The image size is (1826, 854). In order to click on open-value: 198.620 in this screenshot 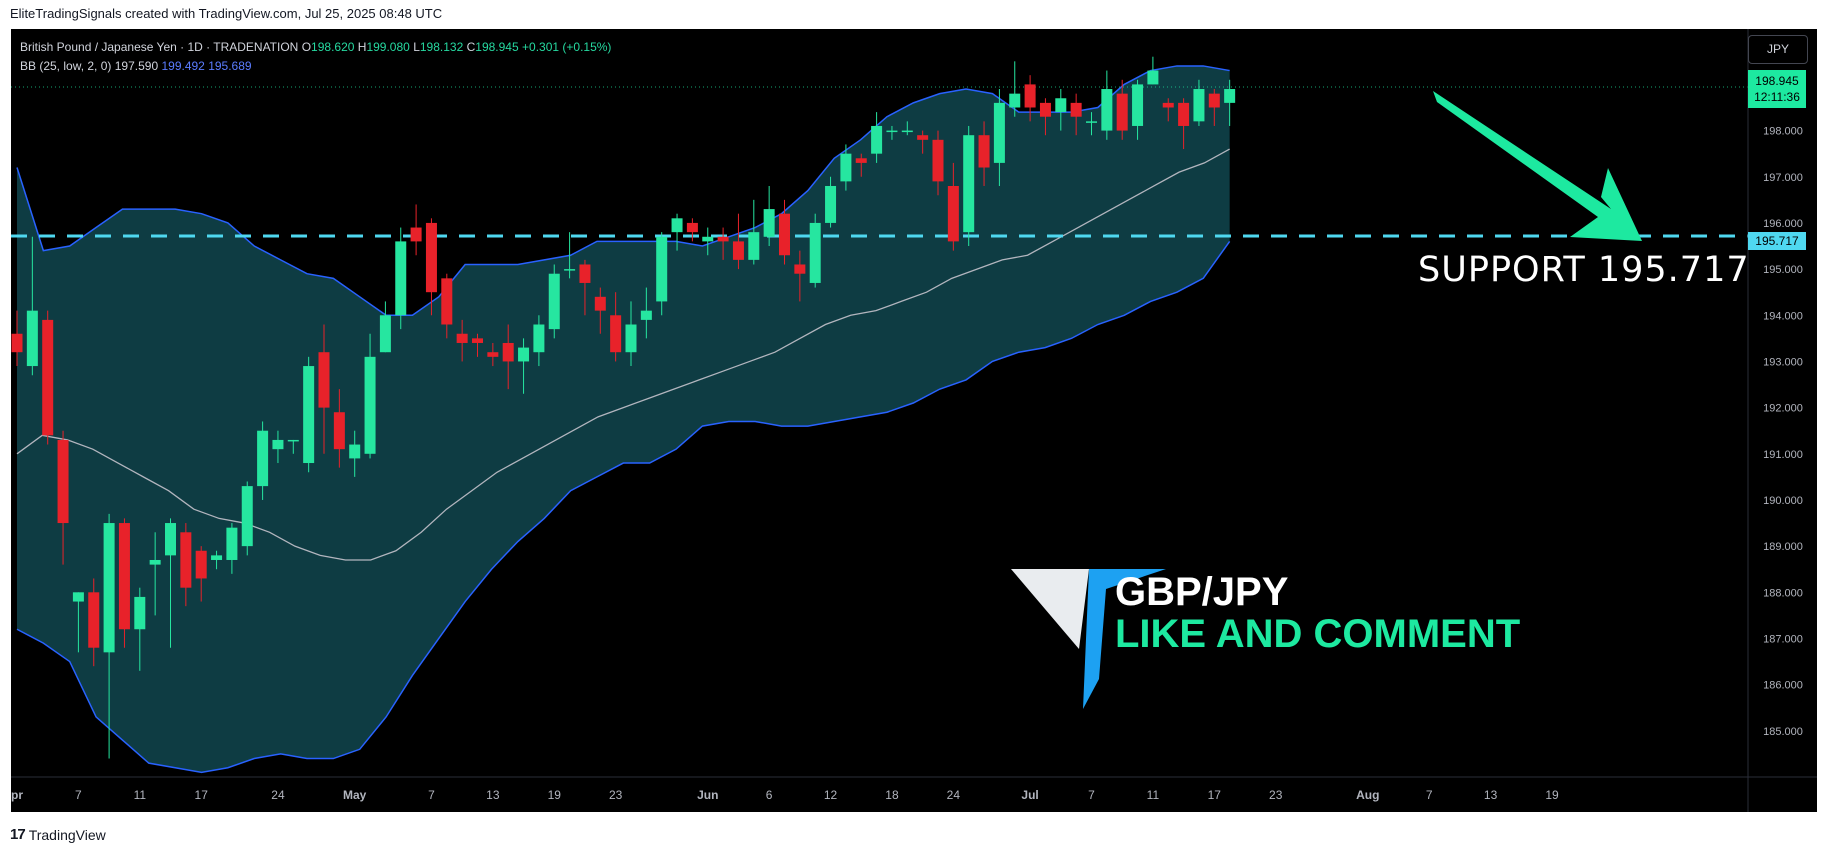, I will do `click(333, 47)`.